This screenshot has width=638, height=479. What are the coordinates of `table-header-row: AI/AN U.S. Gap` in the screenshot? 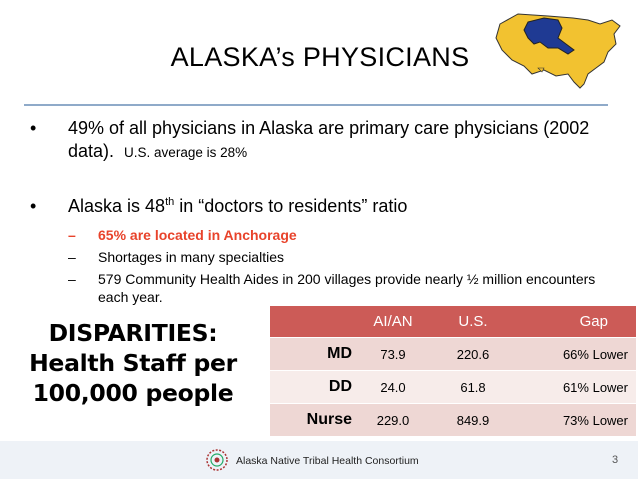 It's located at (453, 322).